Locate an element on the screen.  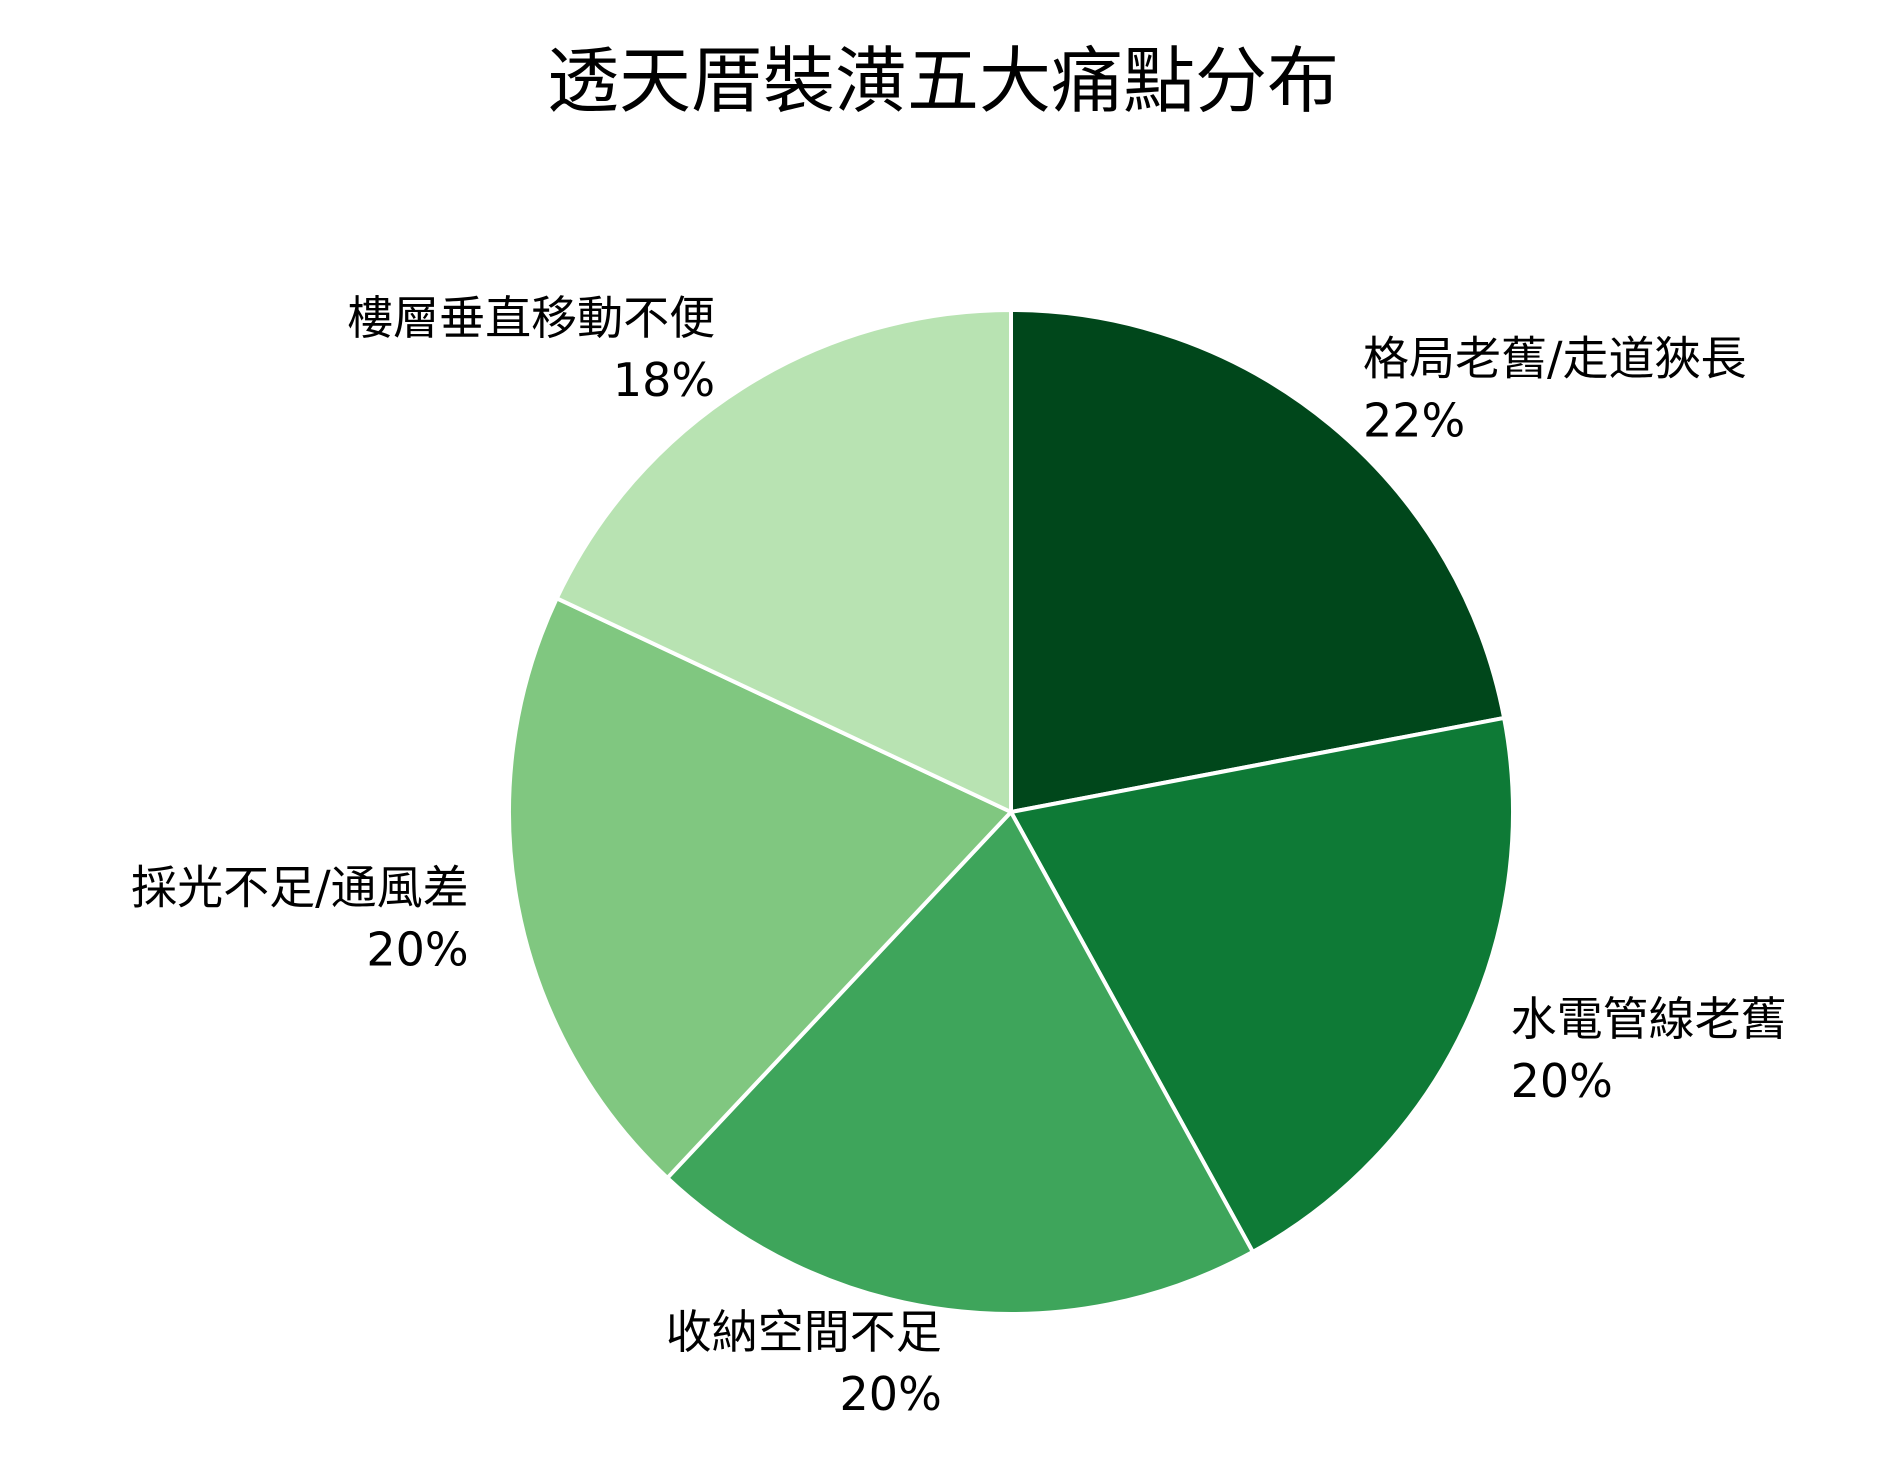
slice-label-line: 樓層垂直移動不便 is located at coordinates (531, 318).